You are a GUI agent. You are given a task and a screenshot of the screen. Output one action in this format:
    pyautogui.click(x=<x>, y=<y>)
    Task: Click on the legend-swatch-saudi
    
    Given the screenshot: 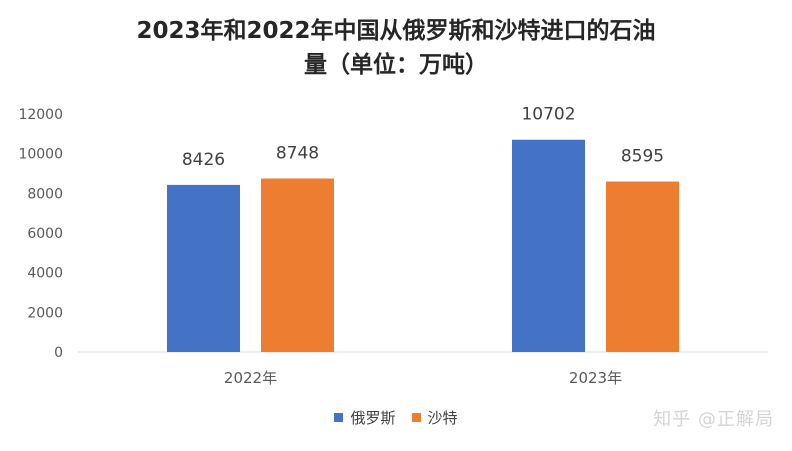 What is the action you would take?
    pyautogui.click(x=416, y=417)
    